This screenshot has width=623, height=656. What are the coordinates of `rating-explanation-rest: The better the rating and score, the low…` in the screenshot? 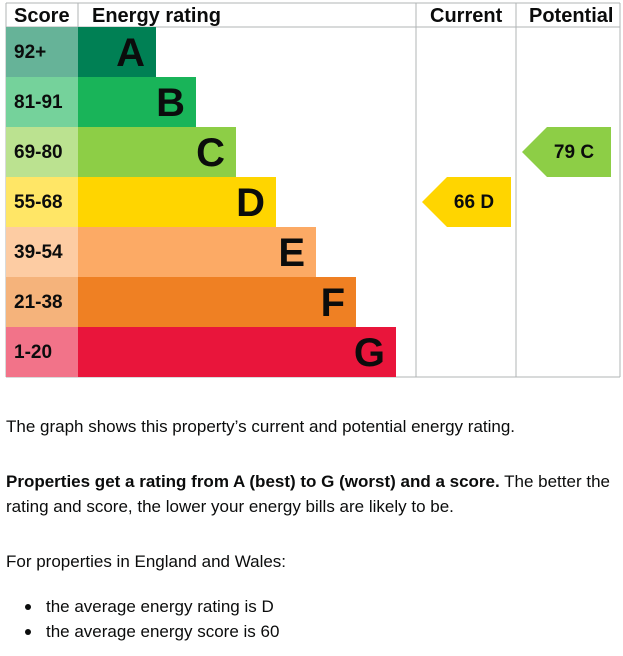 It's located at (308, 494).